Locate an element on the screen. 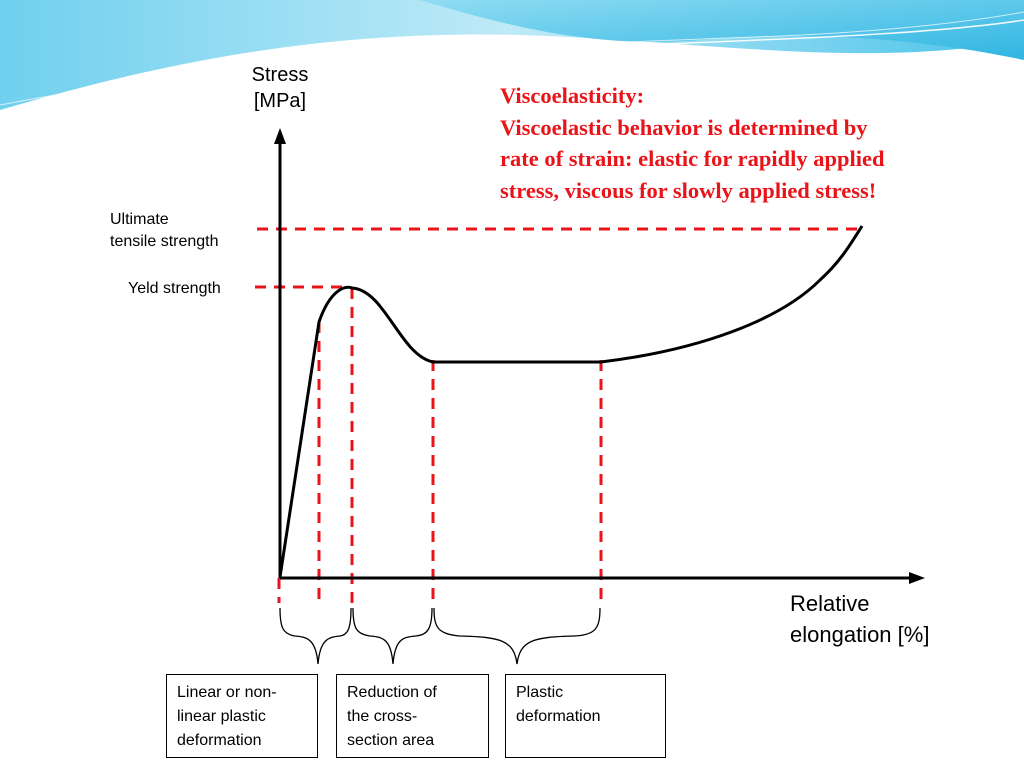  x-axis-label-line-1: Relative is located at coordinates (830, 603).